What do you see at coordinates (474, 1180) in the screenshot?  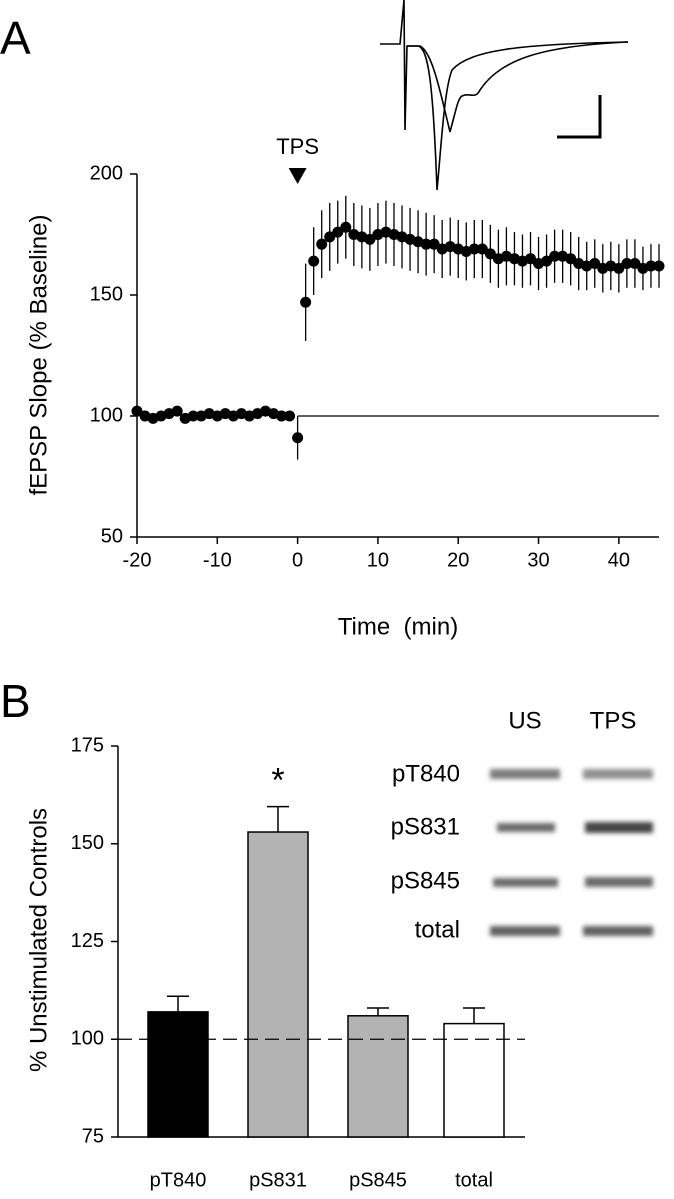 I see `x-tick-label: total` at bounding box center [474, 1180].